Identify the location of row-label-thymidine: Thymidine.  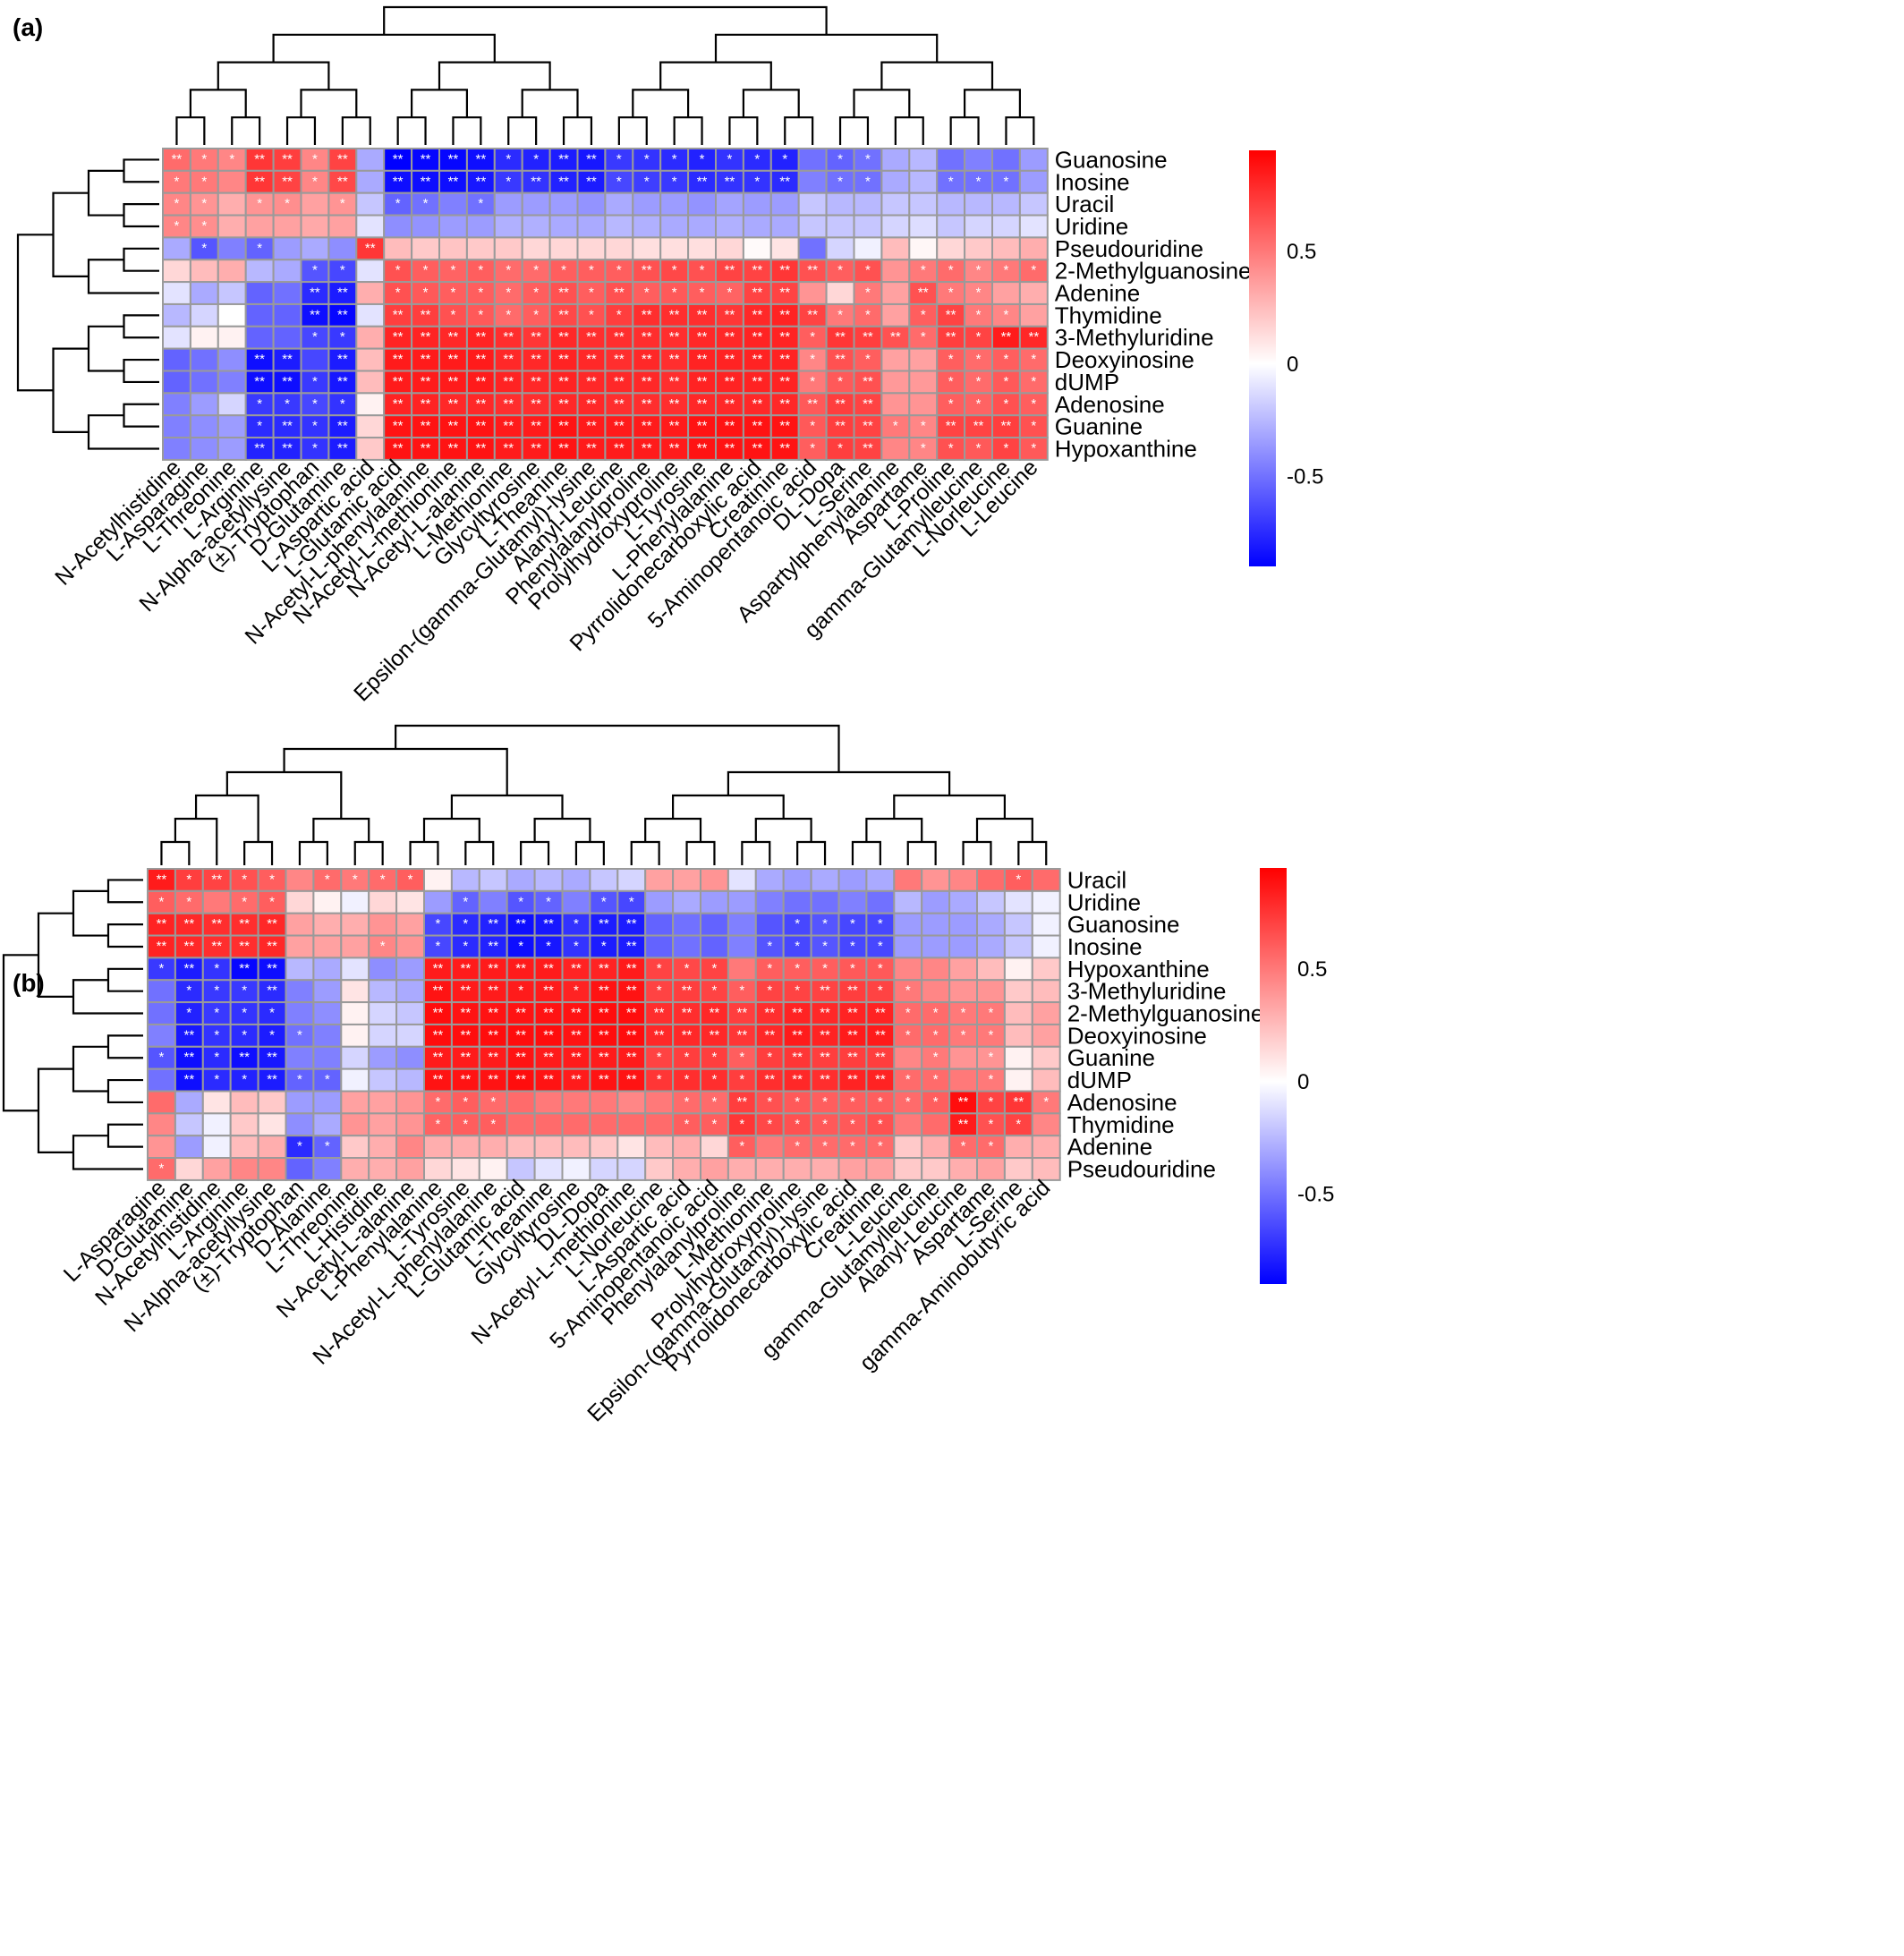
(1108, 315).